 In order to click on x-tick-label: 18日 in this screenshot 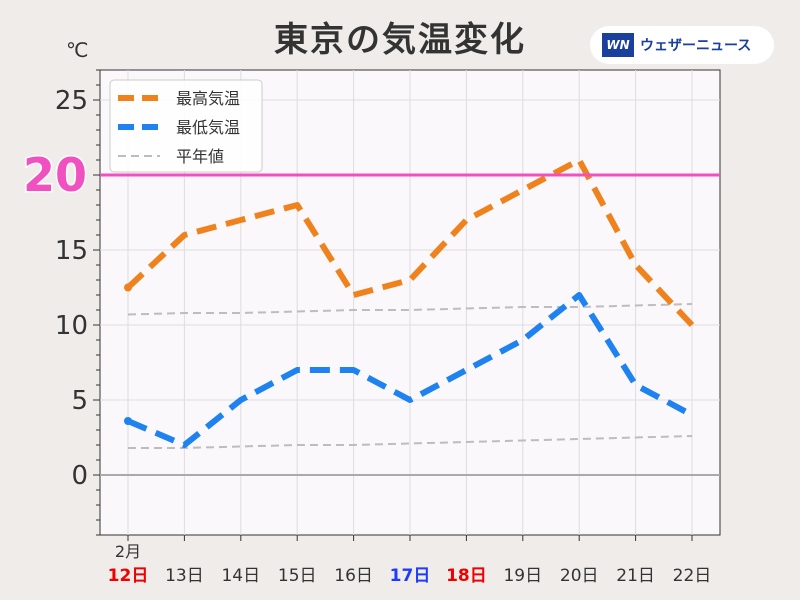, I will do `click(466, 576)`.